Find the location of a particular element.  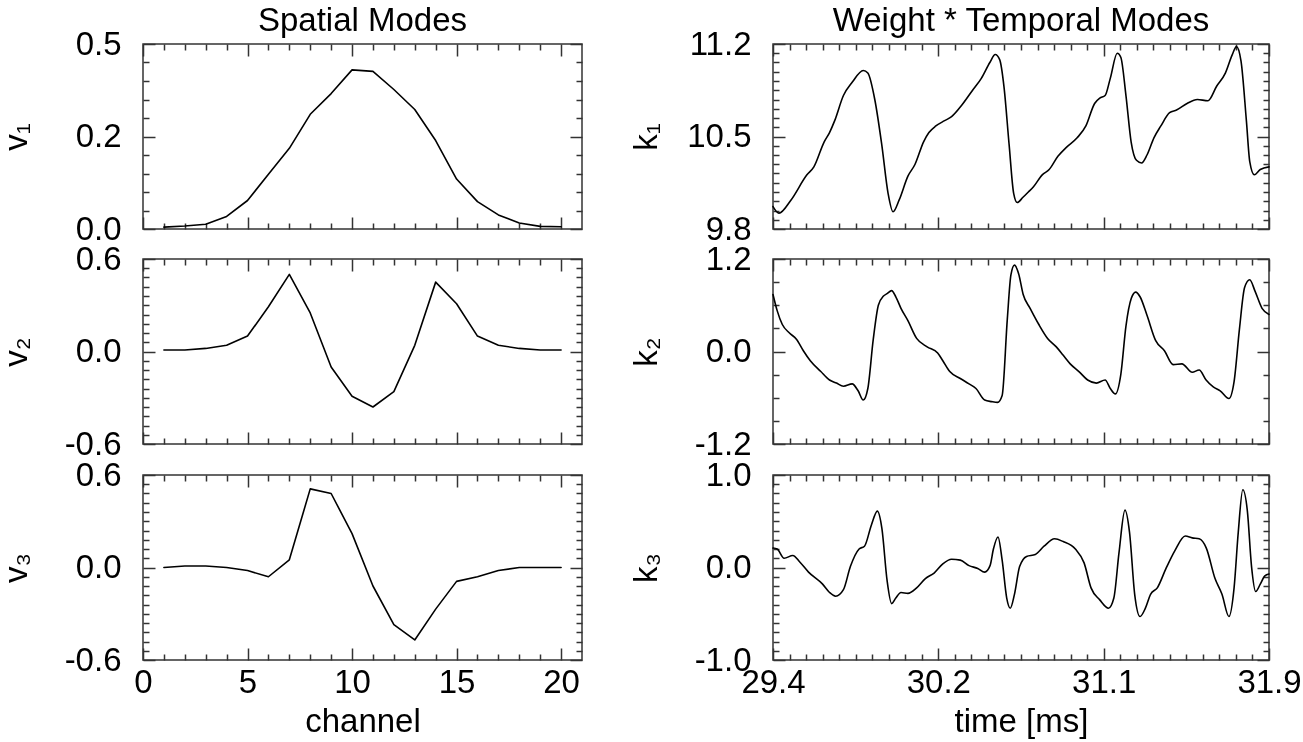

x-axis-title: channel is located at coordinates (363, 720).